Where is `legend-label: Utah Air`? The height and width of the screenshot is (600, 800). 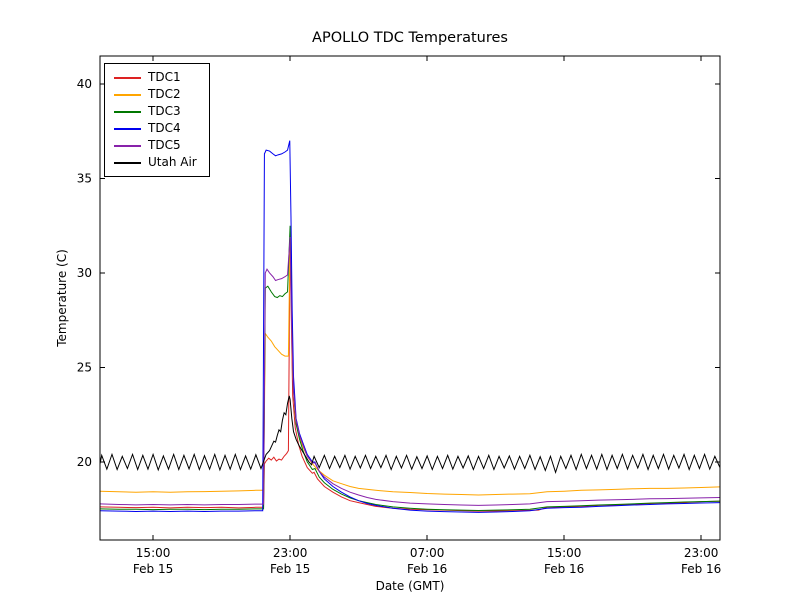 legend-label: Utah Air is located at coordinates (172, 162).